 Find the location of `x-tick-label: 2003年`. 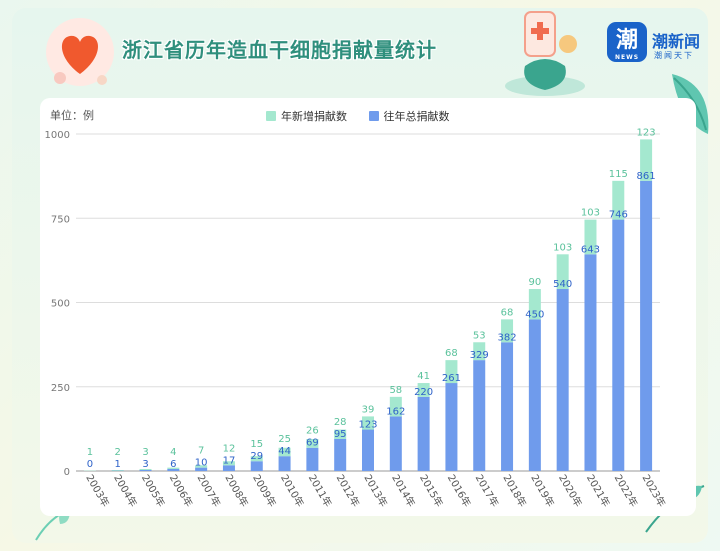

x-tick-label: 2003年 is located at coordinates (97, 490).